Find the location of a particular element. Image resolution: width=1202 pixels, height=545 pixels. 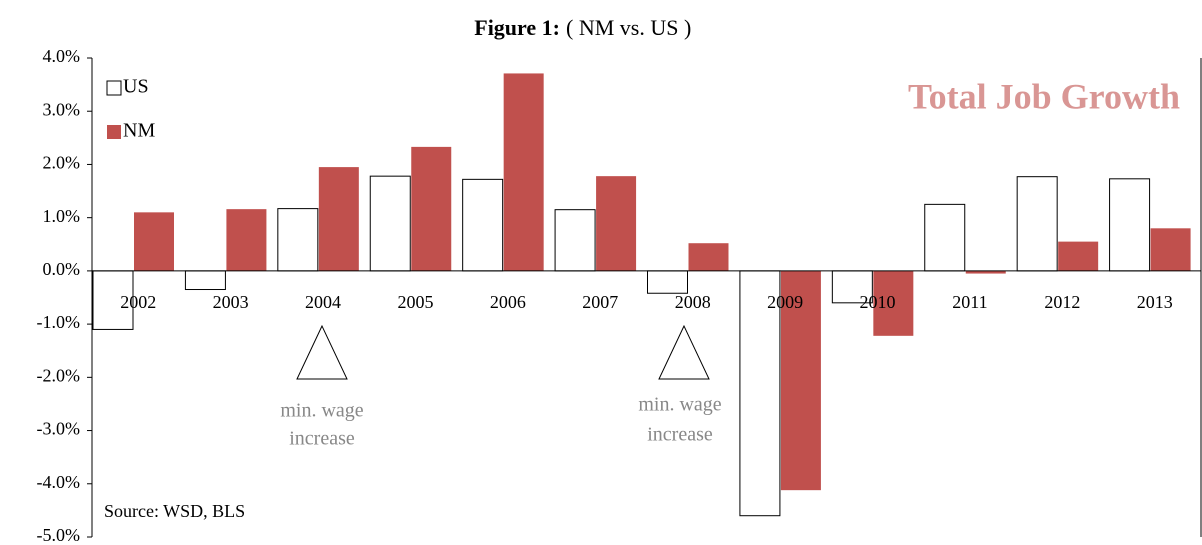

y-tick-label: -4.0% is located at coordinates (59, 482).